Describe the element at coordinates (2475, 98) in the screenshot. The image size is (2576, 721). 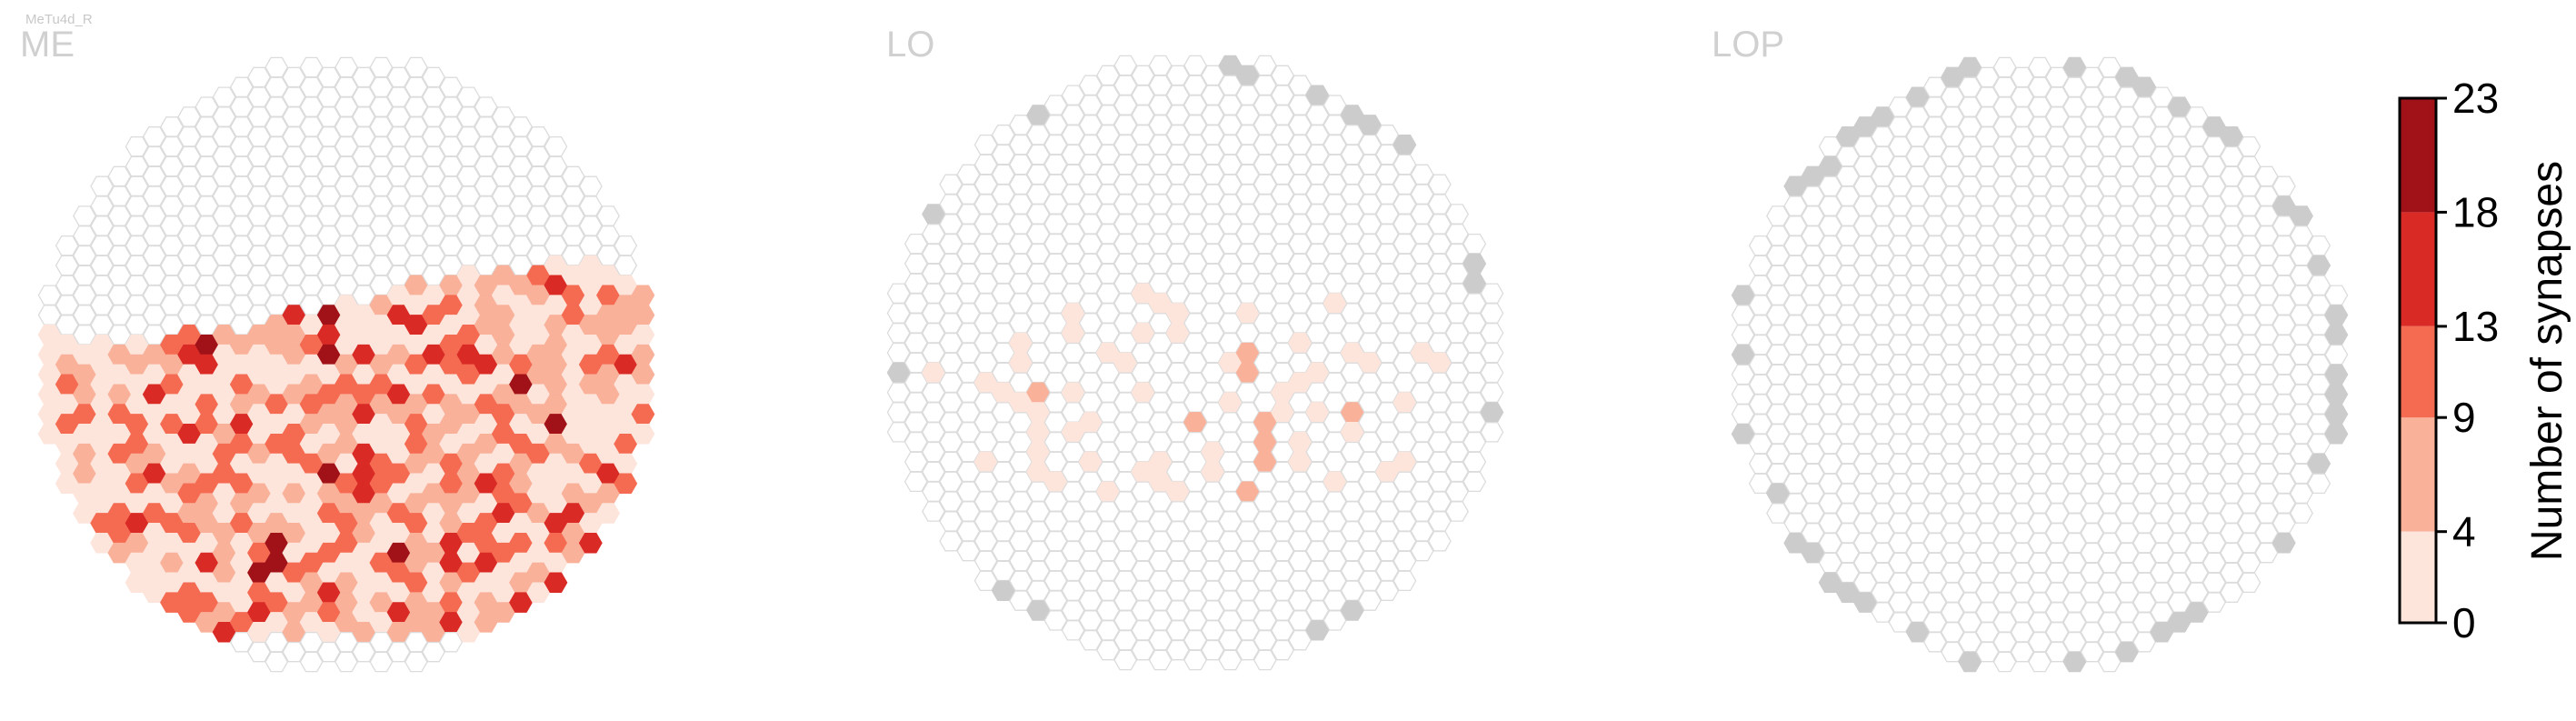
I see `colorbar-tick-label: 23` at that location.